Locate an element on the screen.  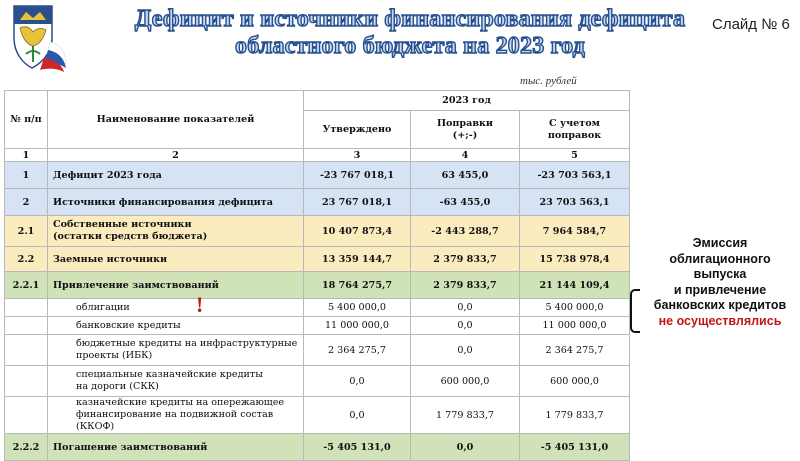
header-amendments: Поправки (+;-) is located at coordinates (465, 129).